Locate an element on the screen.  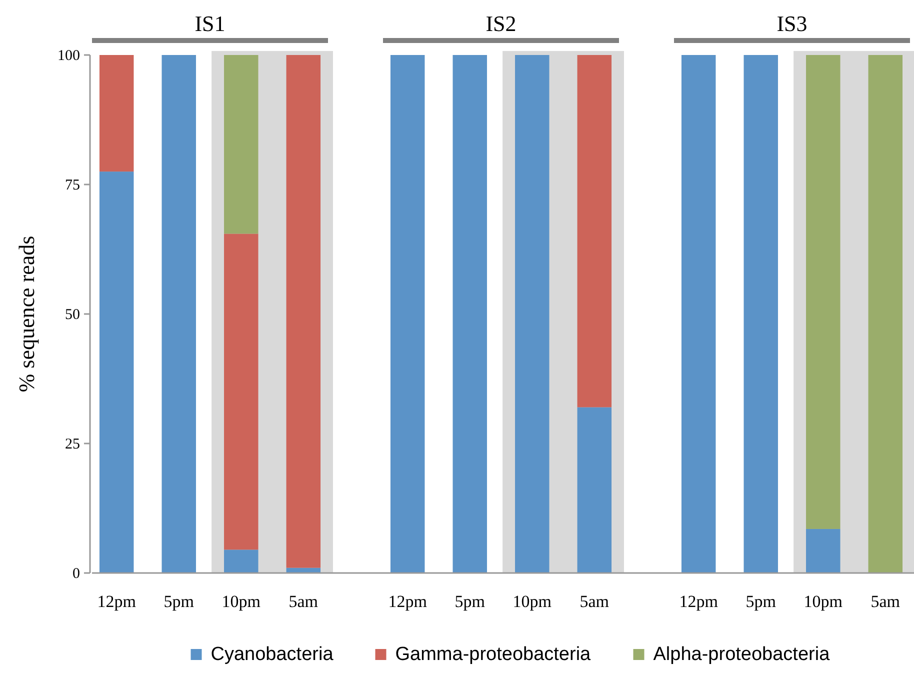
legend-label: Alpha-proteobacteria is located at coordinates (741, 654).